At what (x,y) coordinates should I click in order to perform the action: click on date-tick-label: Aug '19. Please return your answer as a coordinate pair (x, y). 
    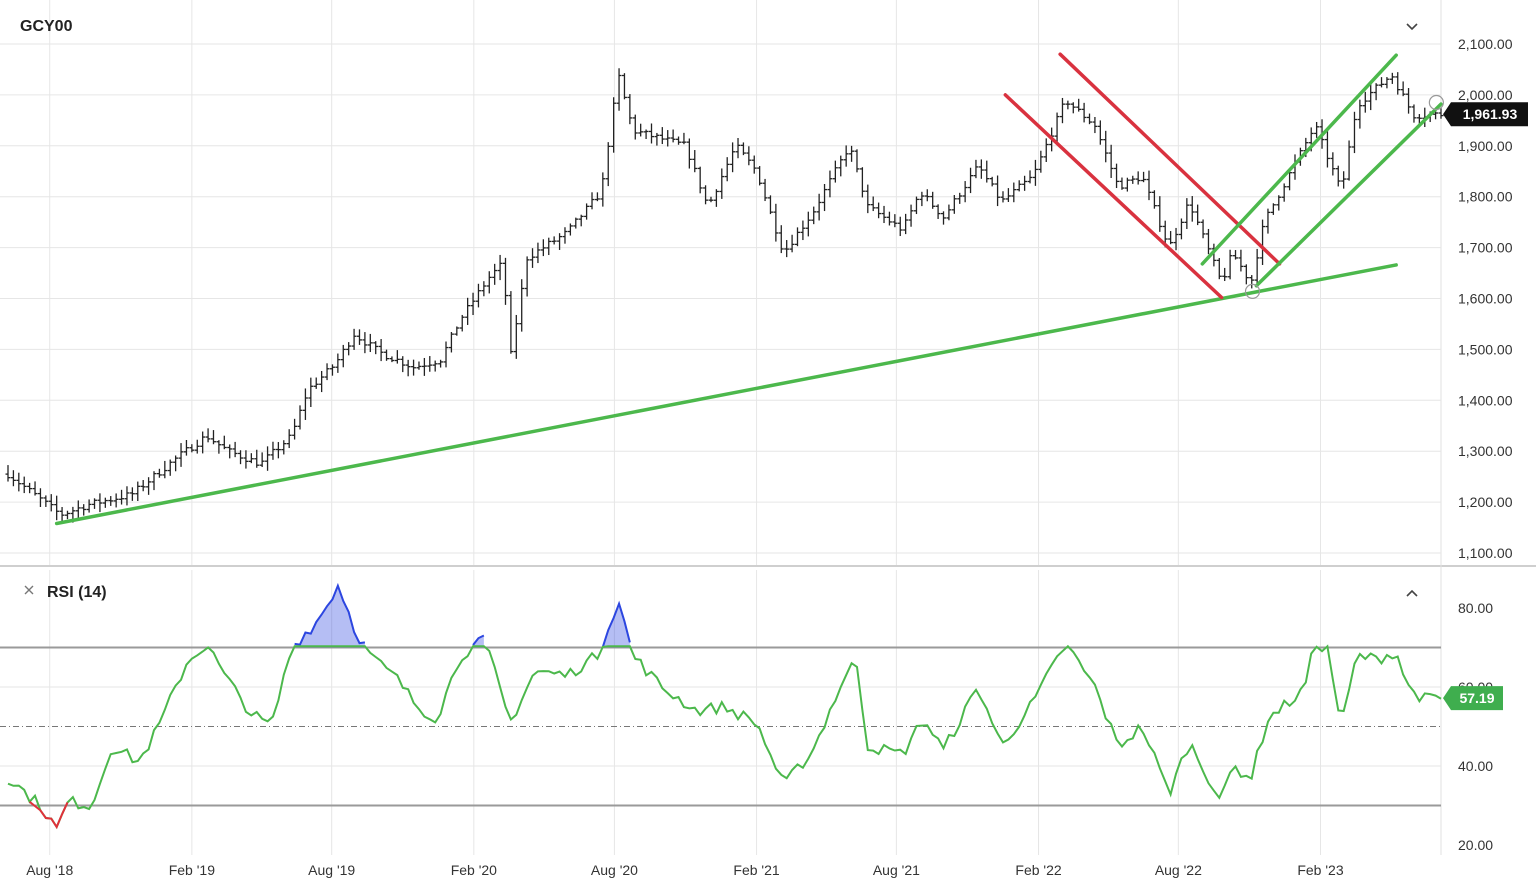
    Looking at the image, I should click on (331, 870).